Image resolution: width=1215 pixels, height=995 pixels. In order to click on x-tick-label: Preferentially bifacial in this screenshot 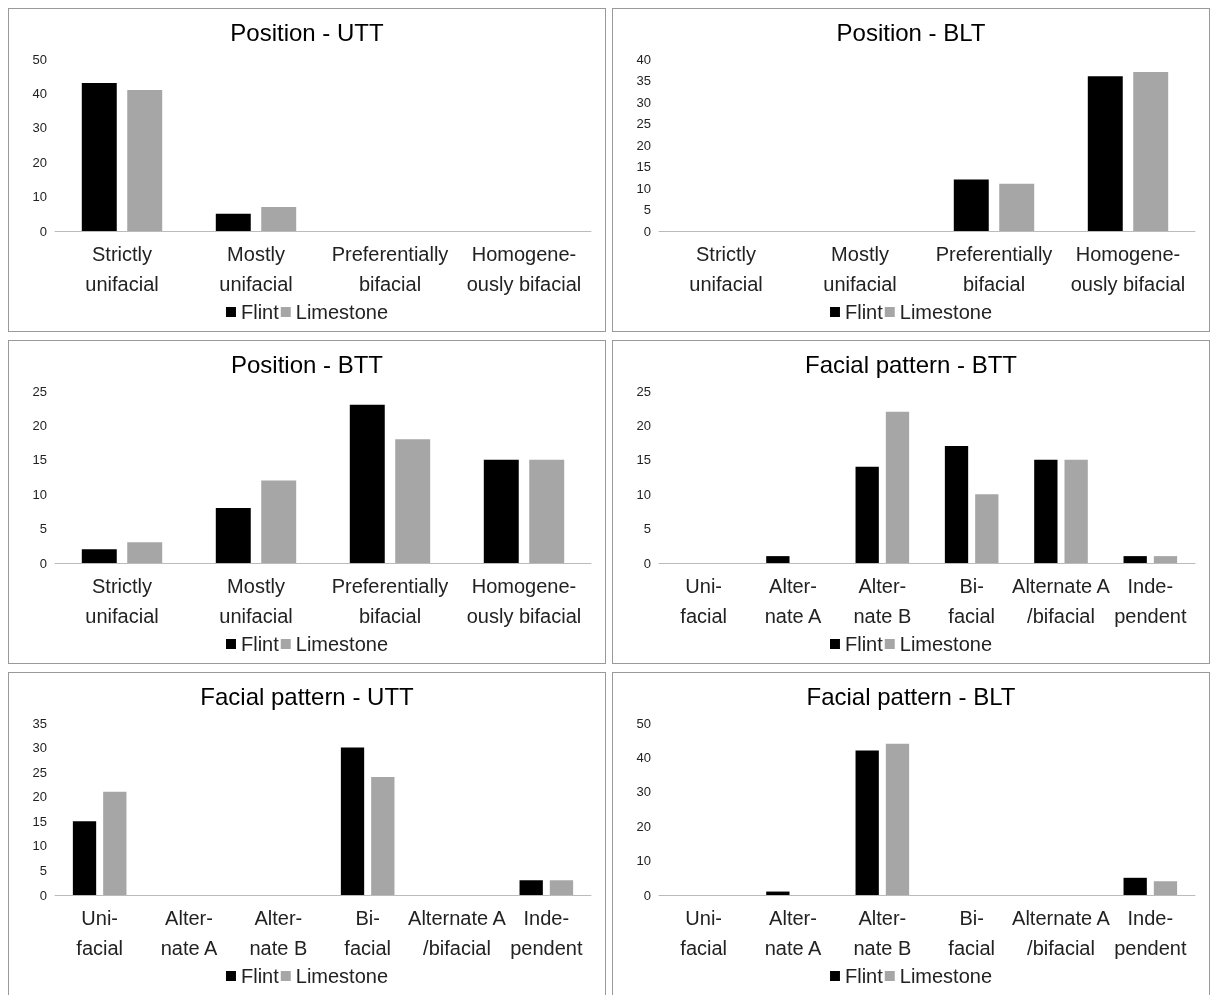, I will do `click(390, 601)`.